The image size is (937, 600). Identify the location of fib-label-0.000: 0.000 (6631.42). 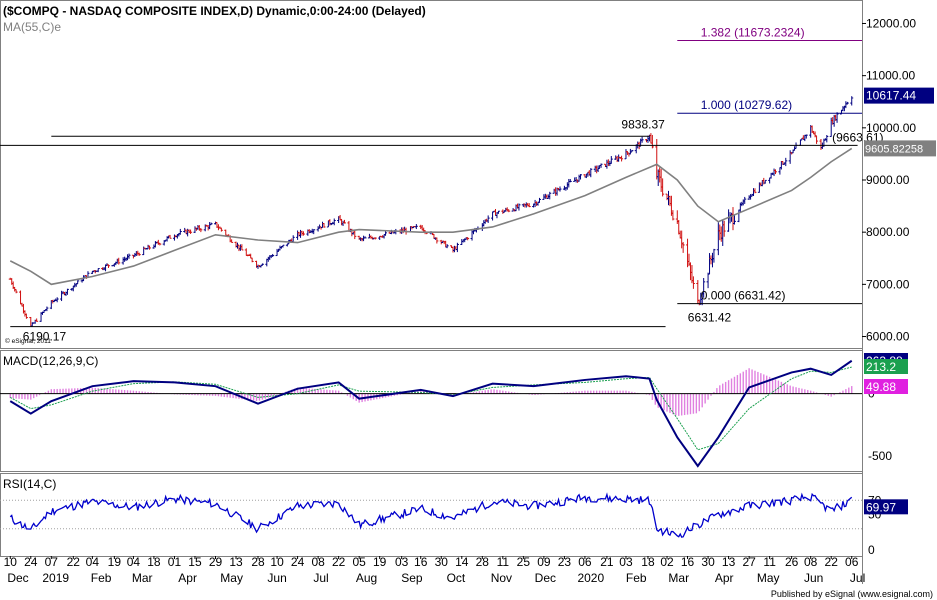
(743, 296).